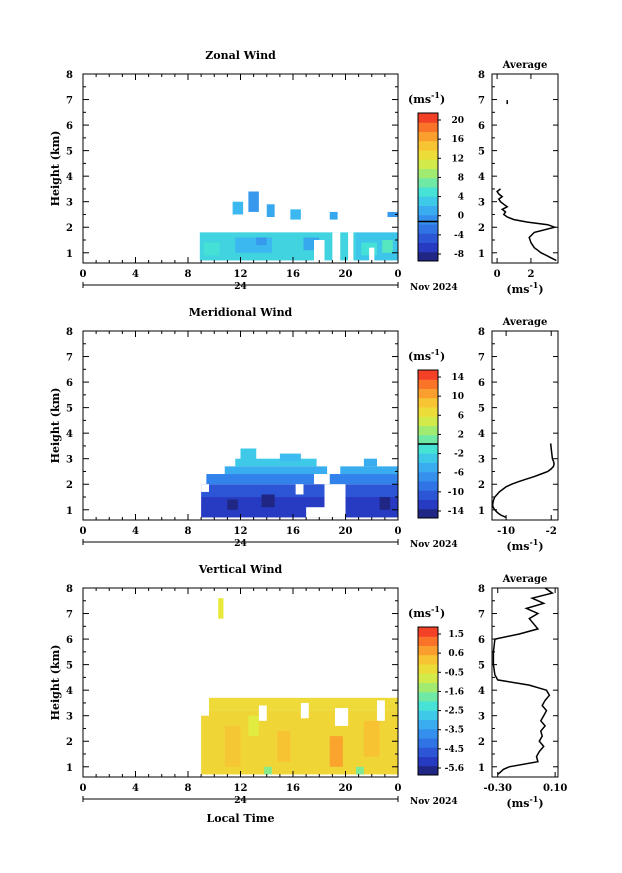  I want to click on colorbar-tick-label-4: -2, so click(459, 455).